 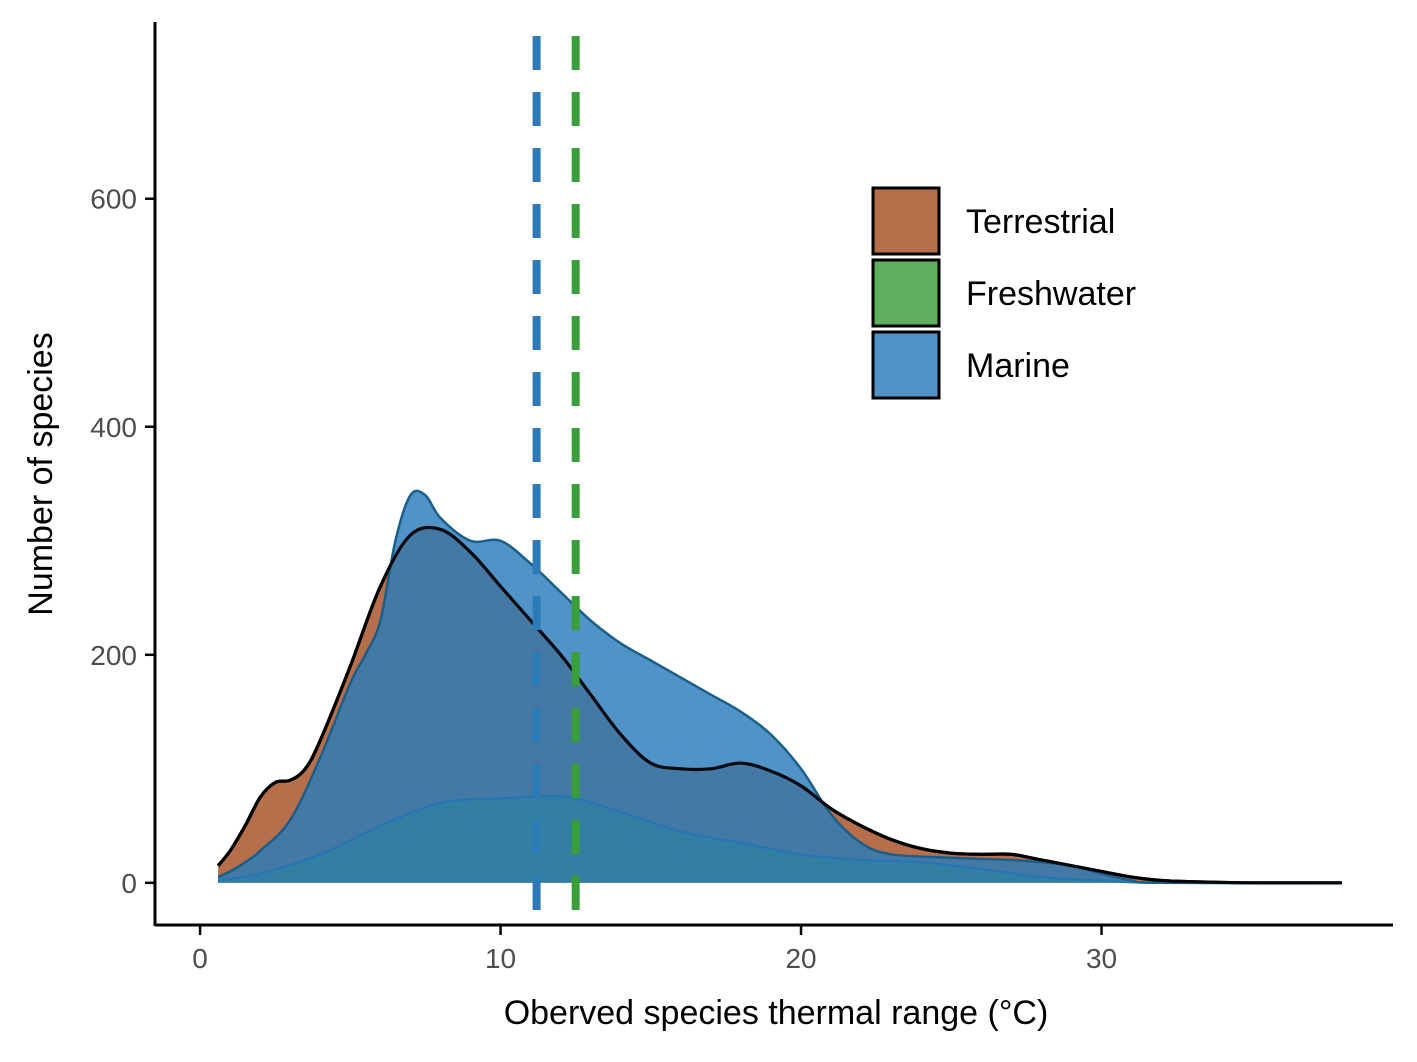 What do you see at coordinates (1018, 366) in the screenshot?
I see `marine-legend-label: Marine` at bounding box center [1018, 366].